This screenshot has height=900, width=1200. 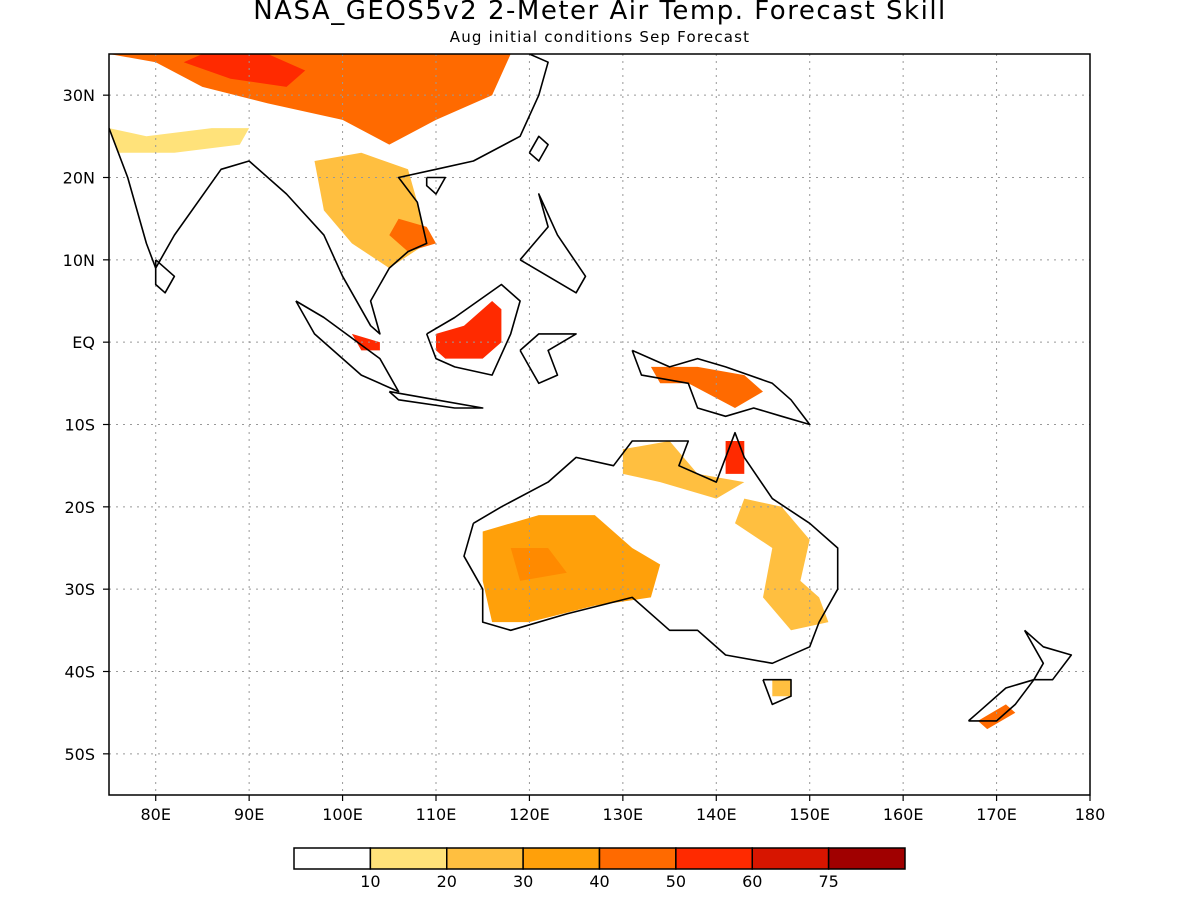 What do you see at coordinates (342, 814) in the screenshot?
I see `lon-tick-label: 100E` at bounding box center [342, 814].